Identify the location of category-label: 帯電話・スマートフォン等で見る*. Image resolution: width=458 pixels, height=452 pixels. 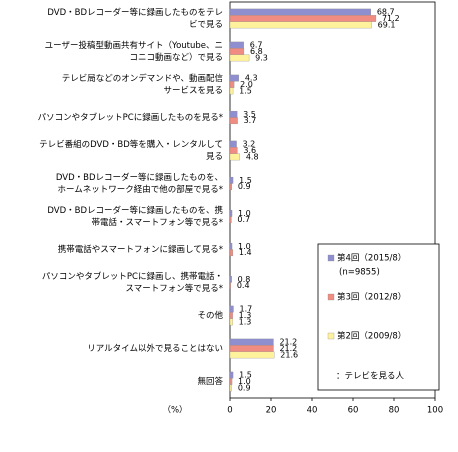
(158, 222).